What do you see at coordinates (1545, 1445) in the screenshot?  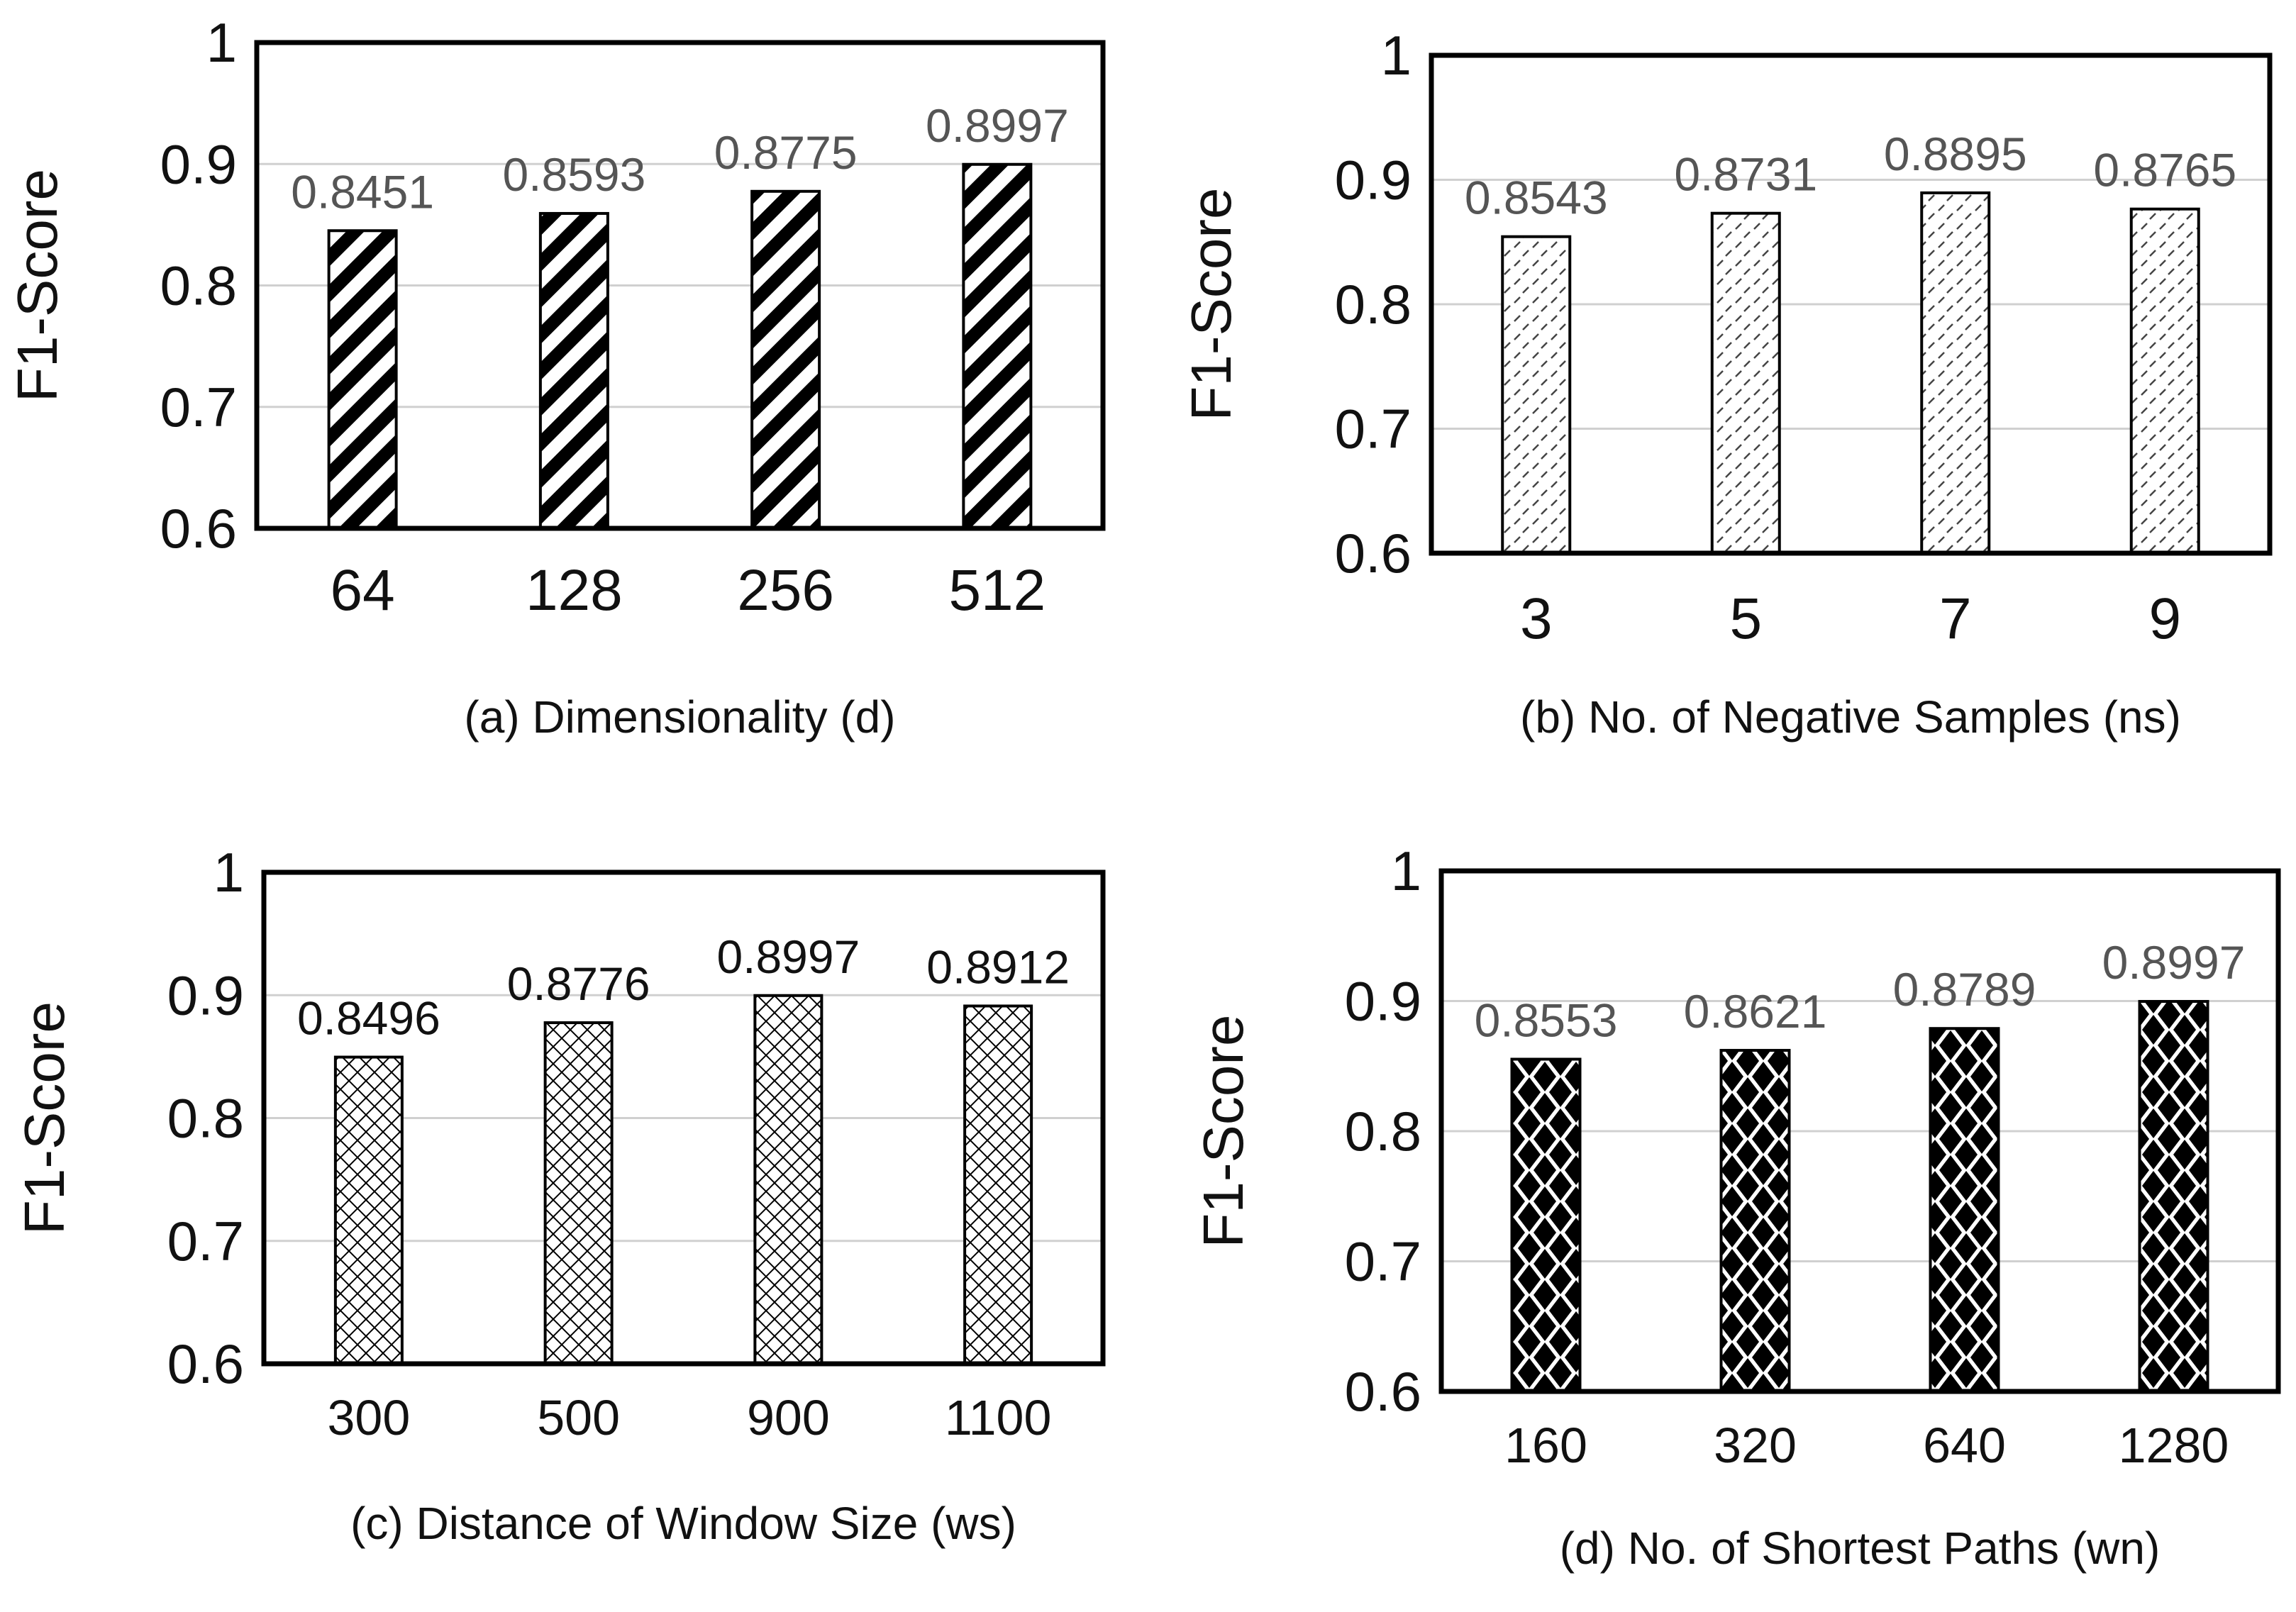 I see `x-tick-label: 160` at bounding box center [1545, 1445].